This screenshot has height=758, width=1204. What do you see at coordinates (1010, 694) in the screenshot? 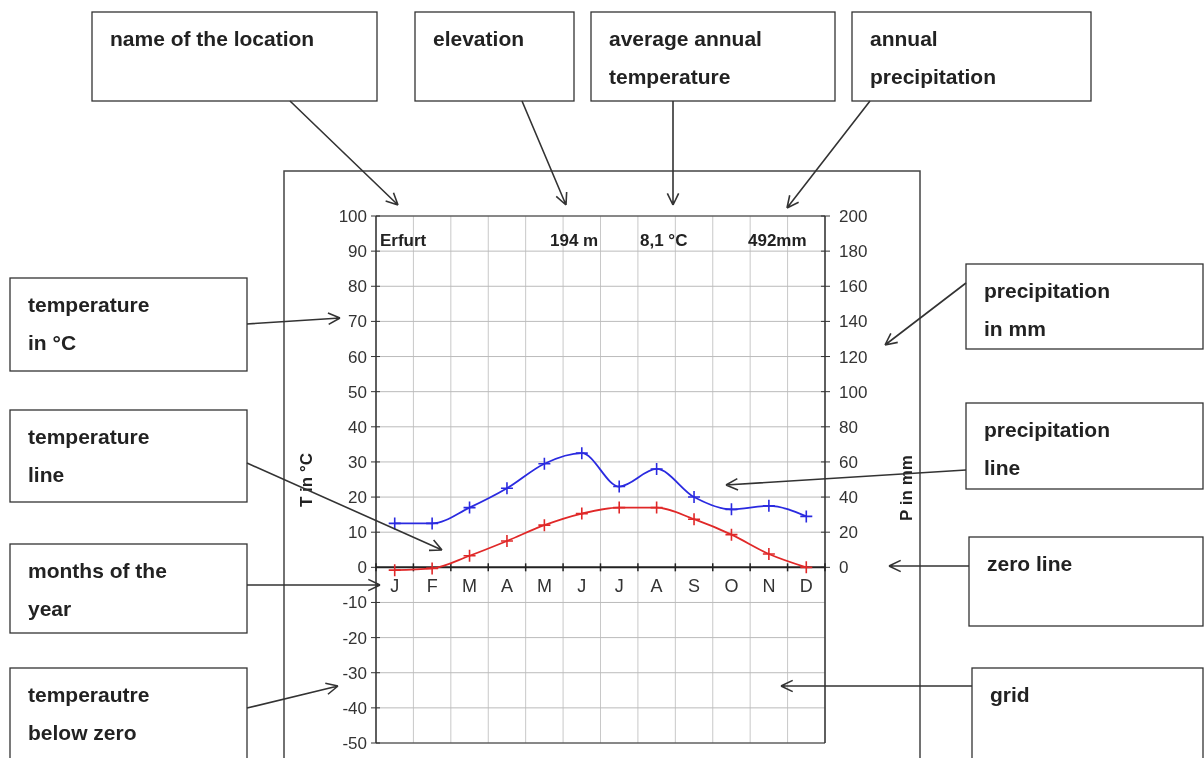
I see `text: grid` at bounding box center [1010, 694].